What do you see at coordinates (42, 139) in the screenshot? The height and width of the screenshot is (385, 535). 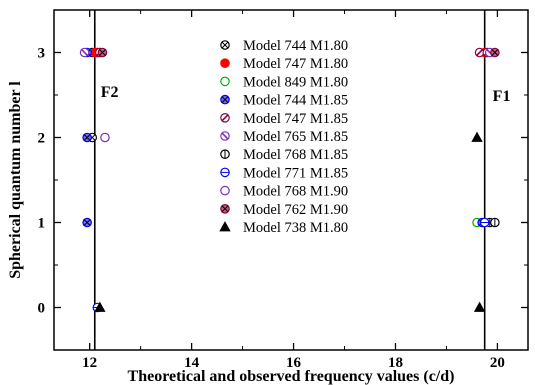 I see `y-tick-label: 2` at bounding box center [42, 139].